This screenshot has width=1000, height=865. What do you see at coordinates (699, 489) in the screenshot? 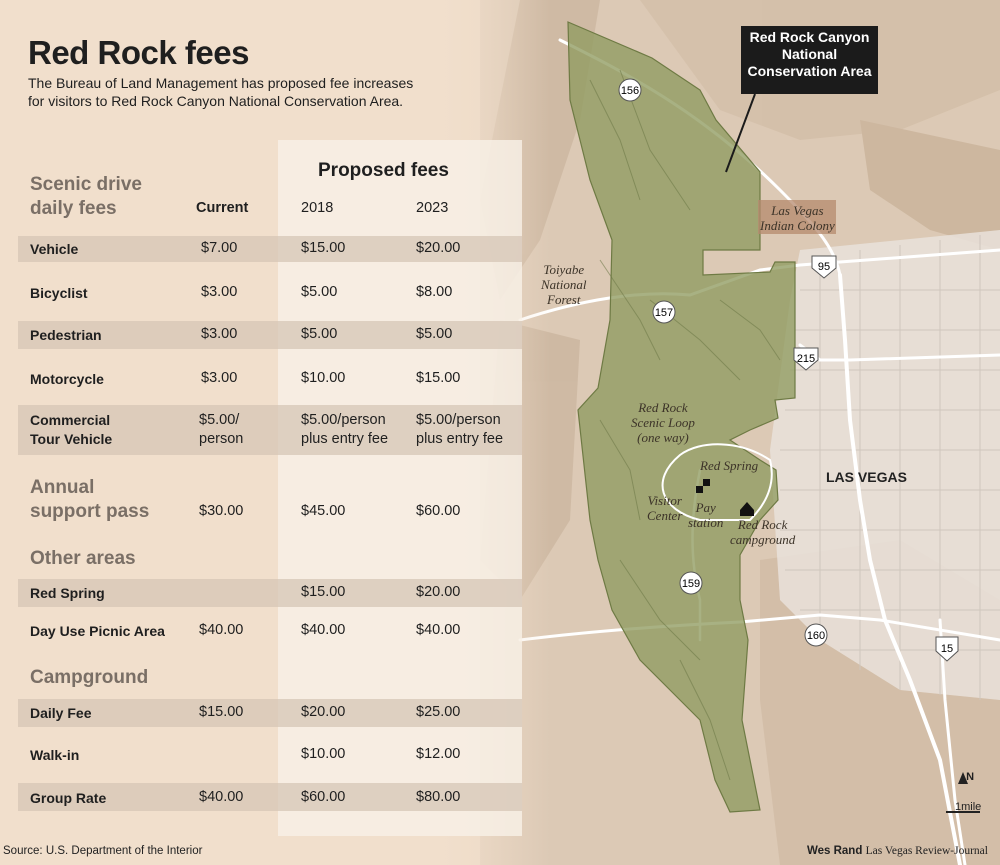
I see `visitor-center-marker` at bounding box center [699, 489].